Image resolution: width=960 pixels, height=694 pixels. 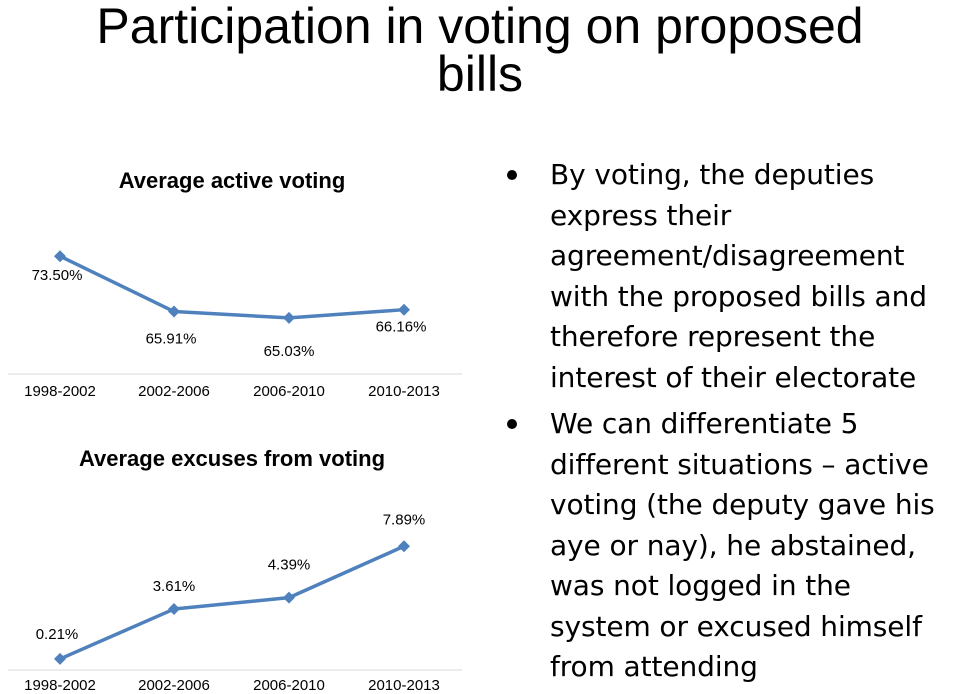 What do you see at coordinates (232, 458) in the screenshot?
I see `chart-title: Average excuses from voting` at bounding box center [232, 458].